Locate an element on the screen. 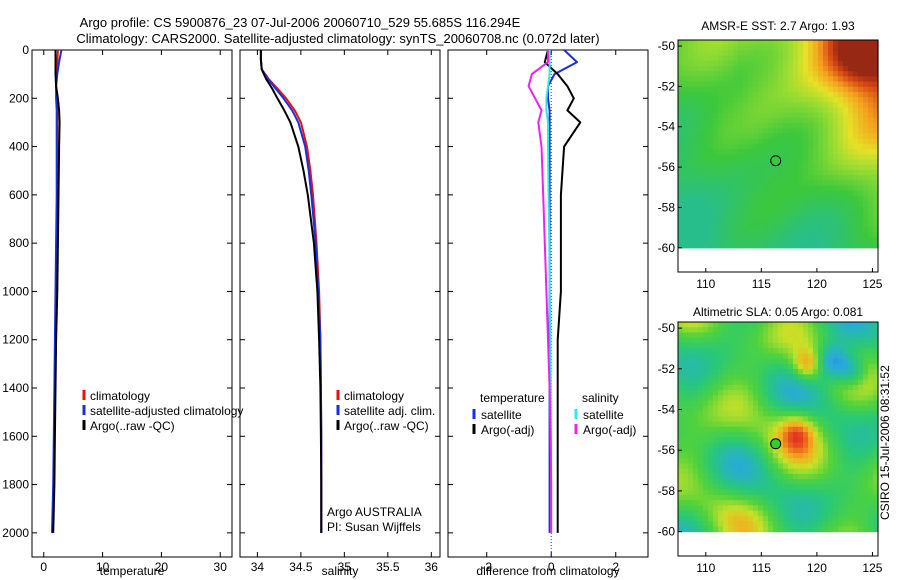  temperature-legend-label: Argo(..raw -QC) is located at coordinates (132, 426).